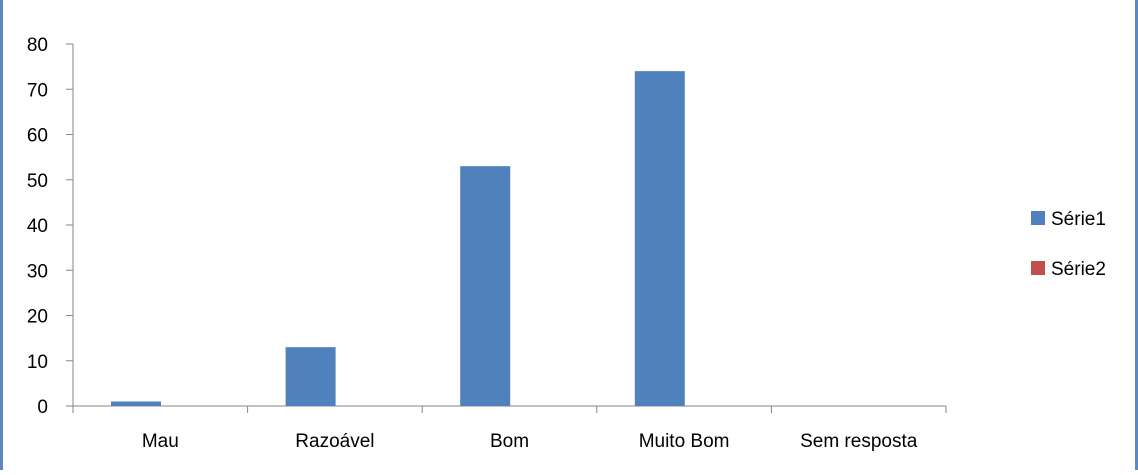 The height and width of the screenshot is (475, 1138). Describe the element at coordinates (1, 235) in the screenshot. I see `frame-left-border` at that location.